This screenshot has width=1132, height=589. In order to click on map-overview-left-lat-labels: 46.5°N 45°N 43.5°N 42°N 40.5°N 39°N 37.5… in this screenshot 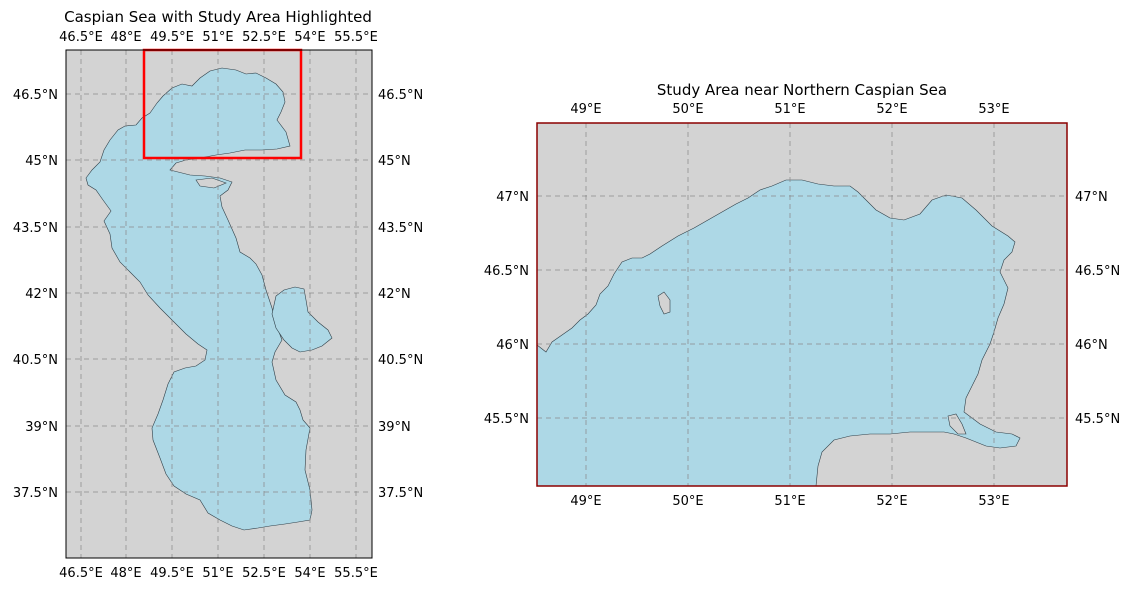, I will do `click(35, 294)`.